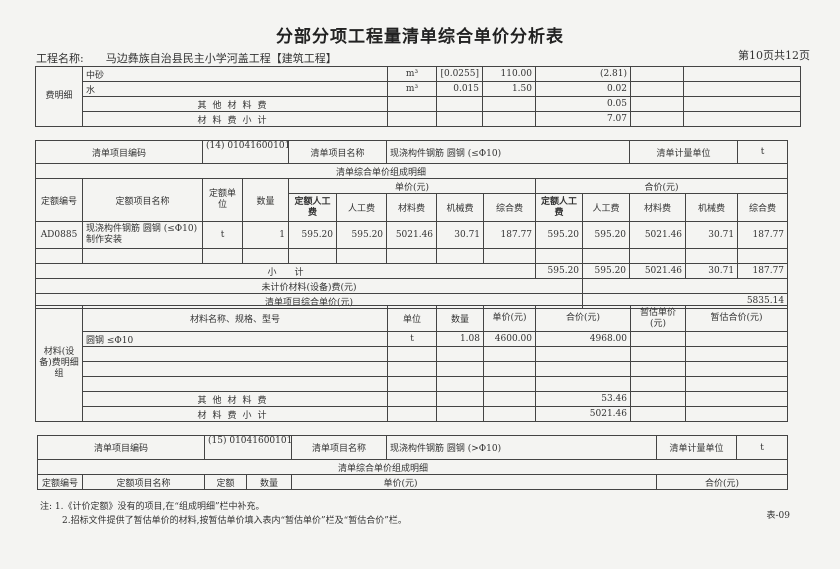 The width and height of the screenshot is (840, 569). What do you see at coordinates (583, 74) in the screenshot?
I see `amount: (2.81)` at bounding box center [583, 74].